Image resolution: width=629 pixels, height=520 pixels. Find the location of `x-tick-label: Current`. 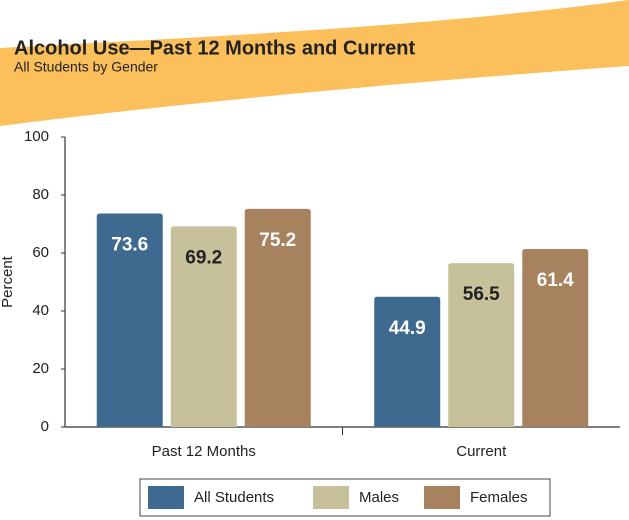

x-tick-label: Current is located at coordinates (481, 451).